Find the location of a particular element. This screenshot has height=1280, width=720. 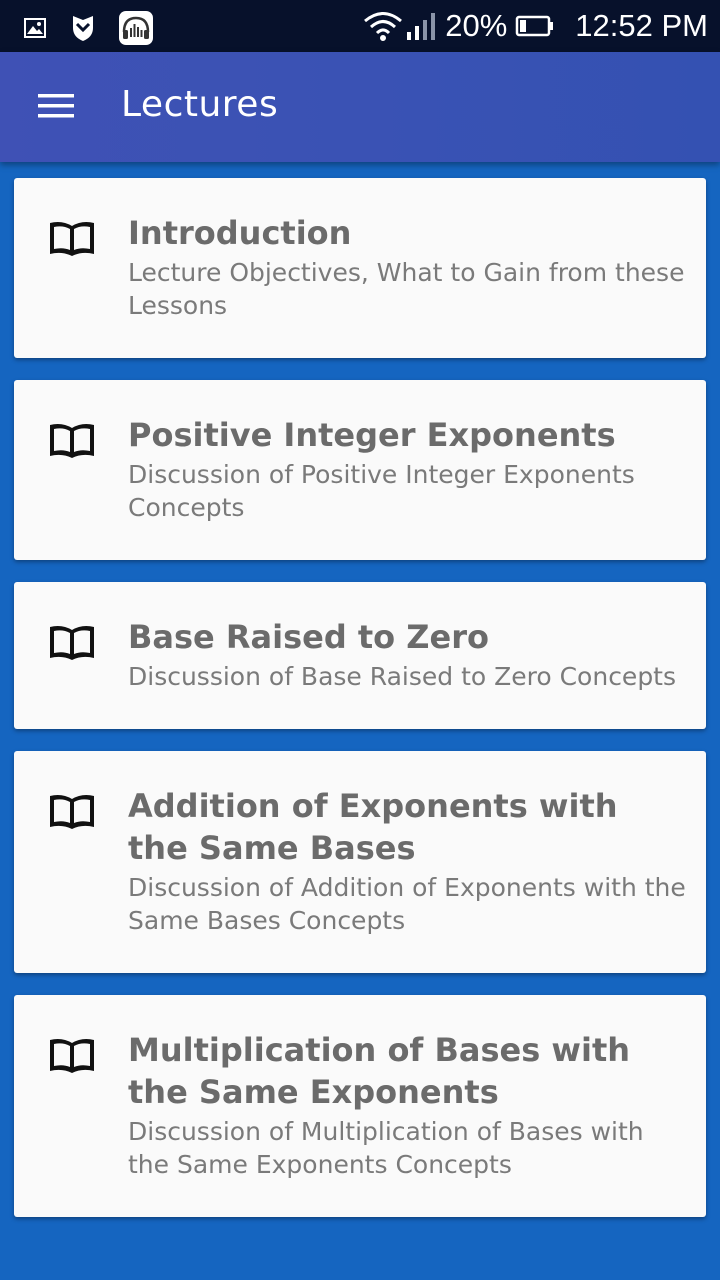

wifi-icon is located at coordinates (383, 26).